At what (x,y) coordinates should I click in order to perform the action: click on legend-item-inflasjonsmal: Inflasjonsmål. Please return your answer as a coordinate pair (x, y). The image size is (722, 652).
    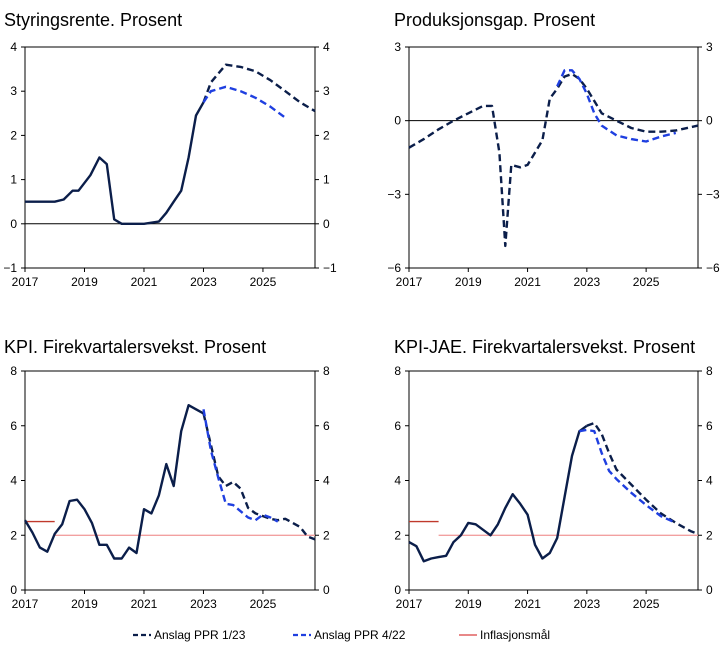
    Looking at the image, I should click on (504, 635).